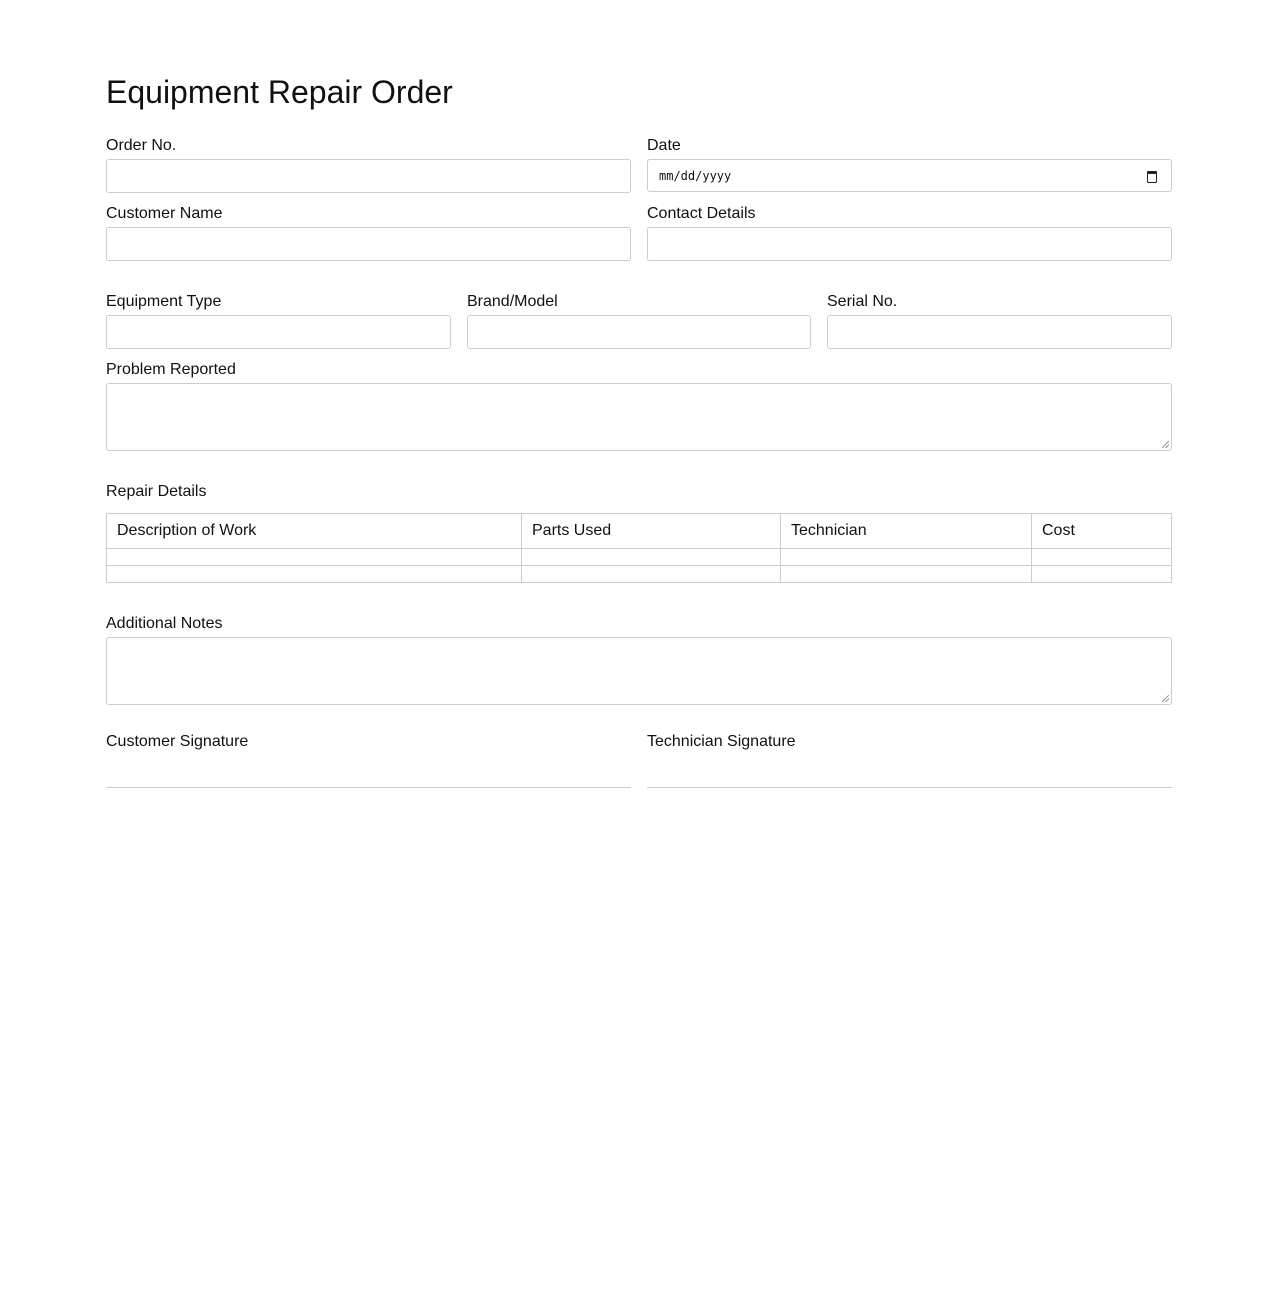 Image resolution: width=1278 pixels, height=1300 pixels. Describe the element at coordinates (651, 531) in the screenshot. I see `column-header: Parts Used` at that location.